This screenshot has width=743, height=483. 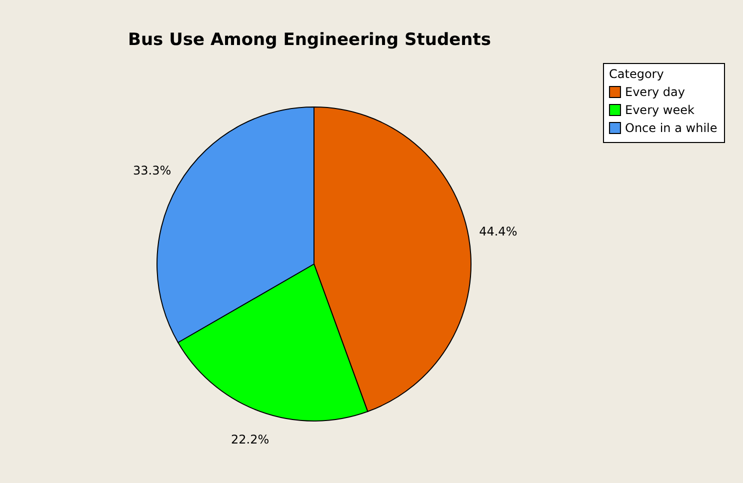 What do you see at coordinates (671, 128) in the screenshot?
I see `legend-label: Once in a while` at bounding box center [671, 128].